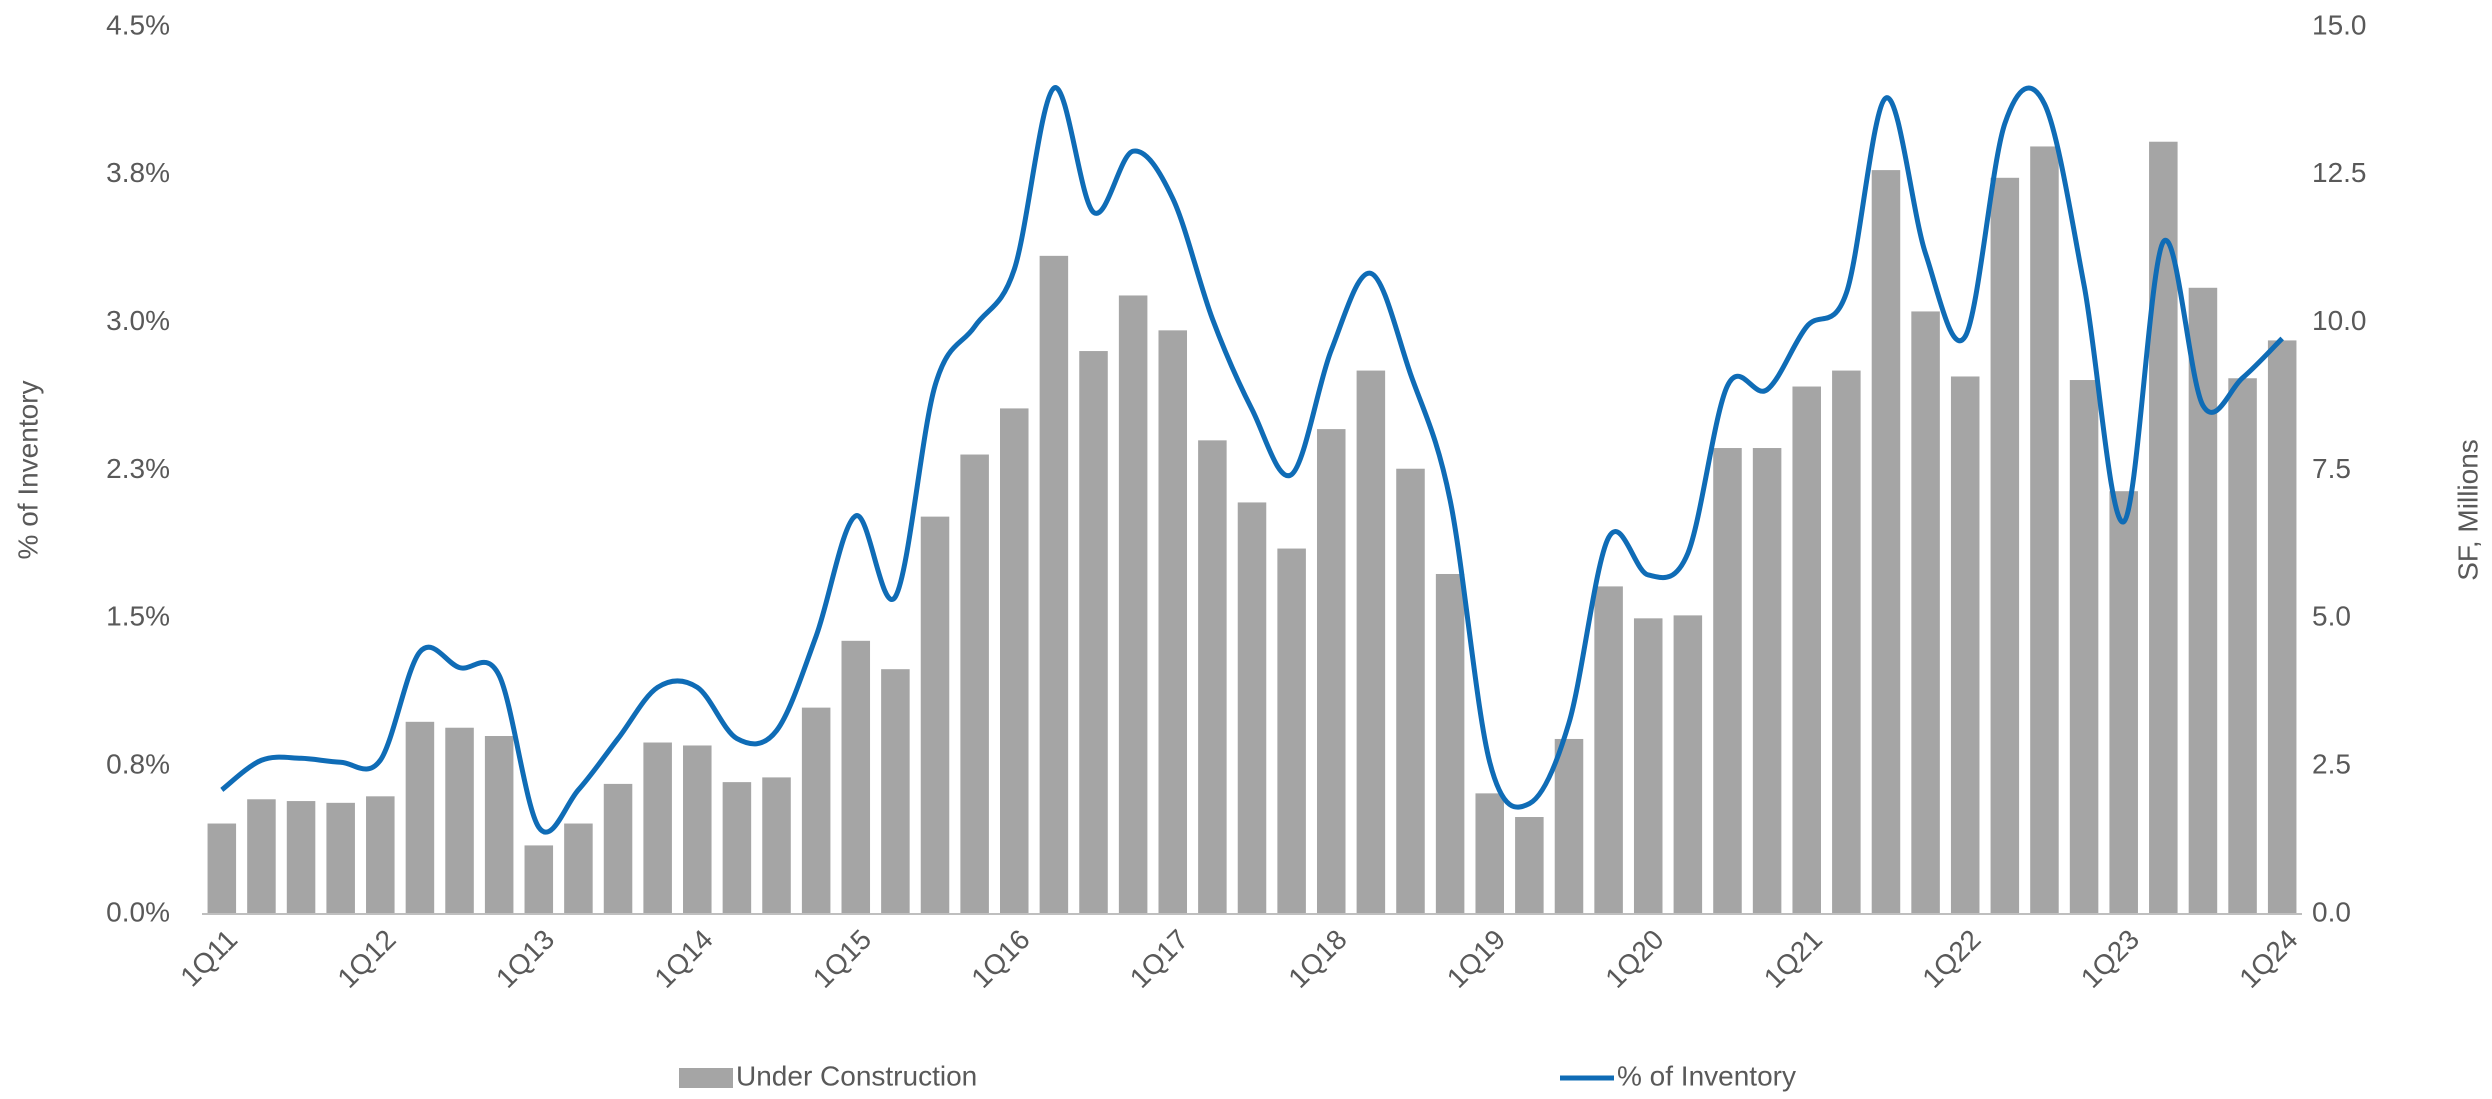 This screenshot has height=1099, width=2492. I want to click on x-tick-label: 1Q19, so click(1476, 959).